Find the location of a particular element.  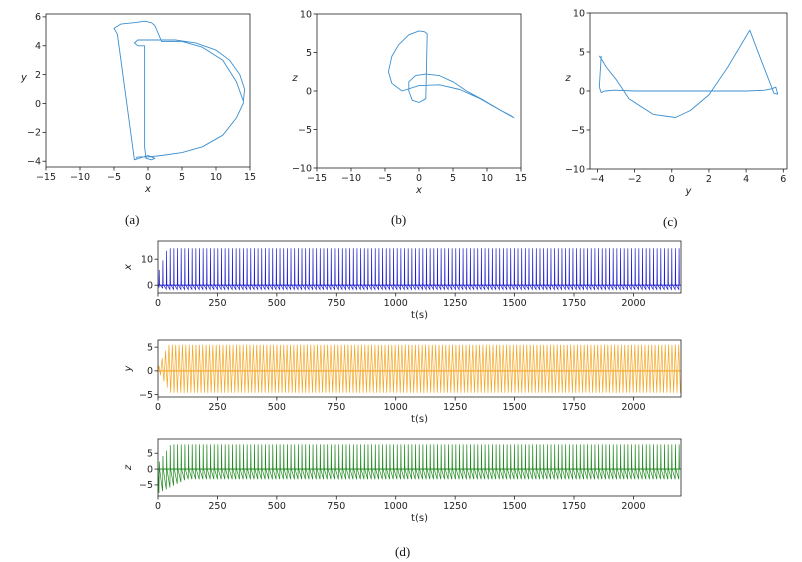

phase-plot-xy: −15 −10 −5 0 5 10 15 −4 −2 0 2 4 6 x y is located at coordinates (138, 103).